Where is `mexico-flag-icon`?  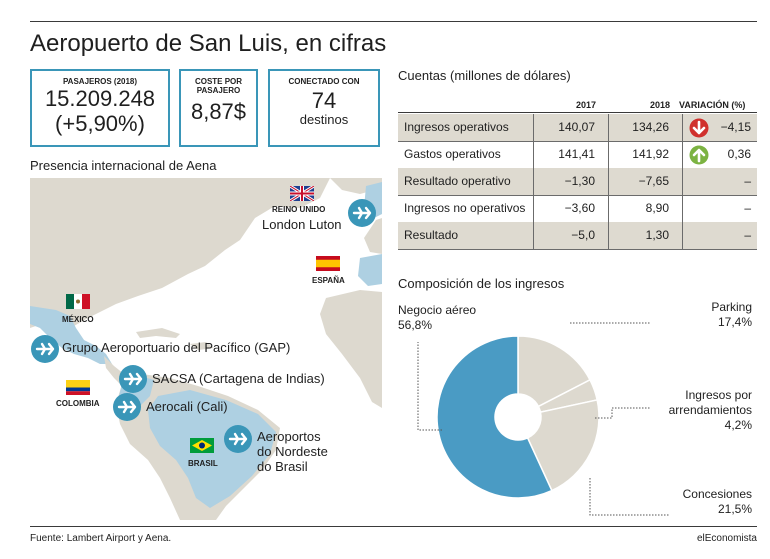 mexico-flag-icon is located at coordinates (78, 301).